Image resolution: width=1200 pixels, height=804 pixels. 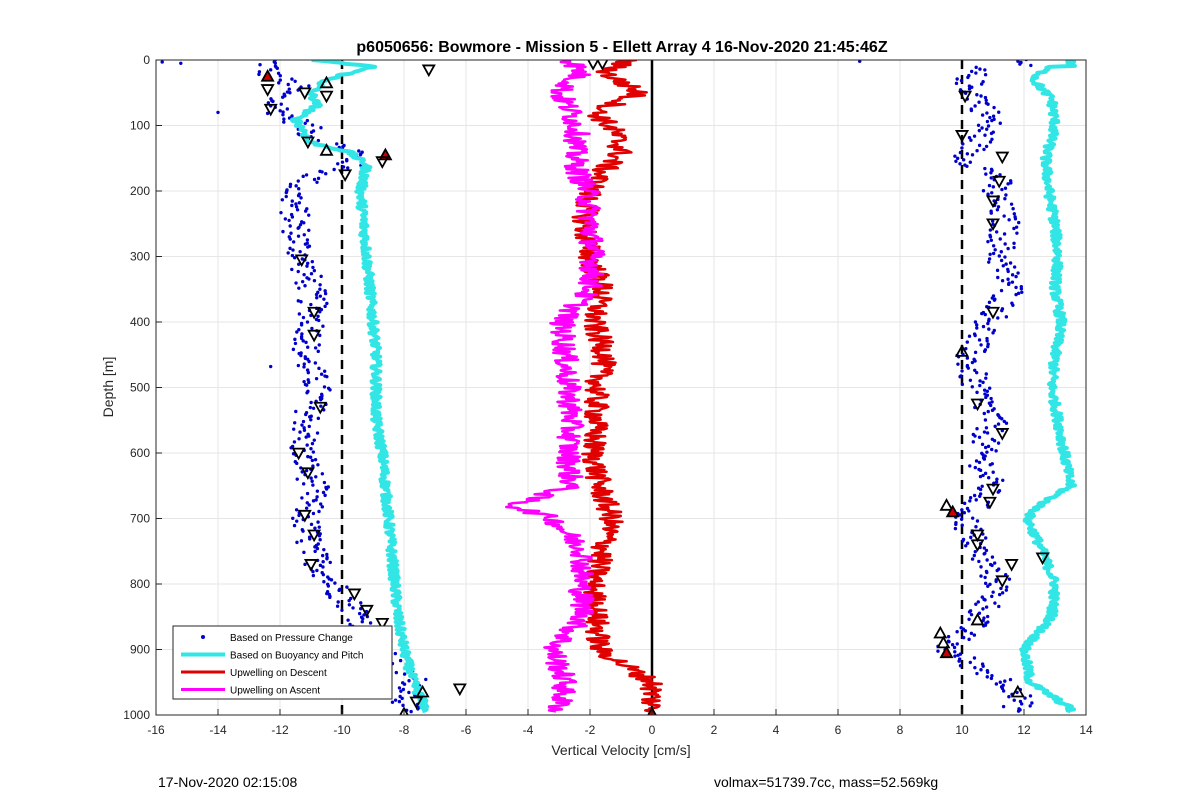 I want to click on x-tick-label-15: 14, so click(x=1086, y=730).